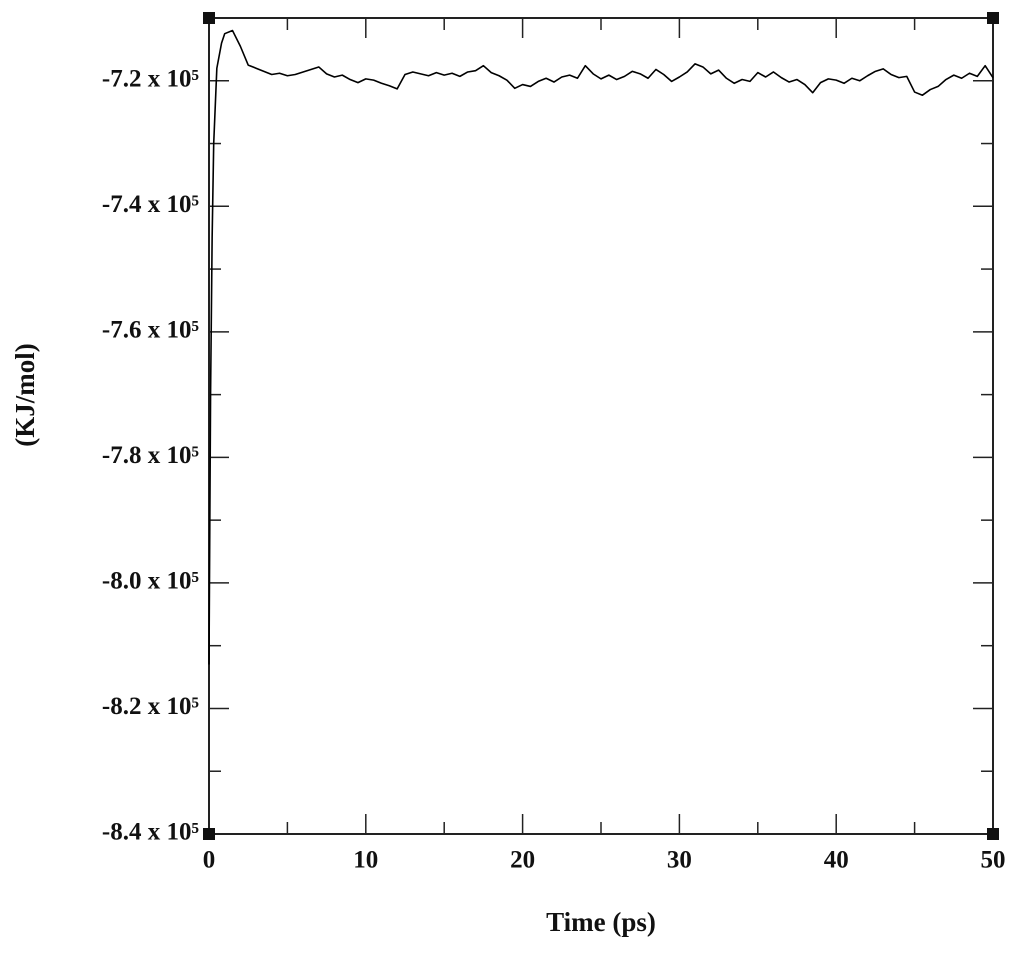 The image size is (1024, 953). Describe the element at coordinates (150, 581) in the screenshot. I see `y-tick-label: -8.0 x 10⁵` at that location.